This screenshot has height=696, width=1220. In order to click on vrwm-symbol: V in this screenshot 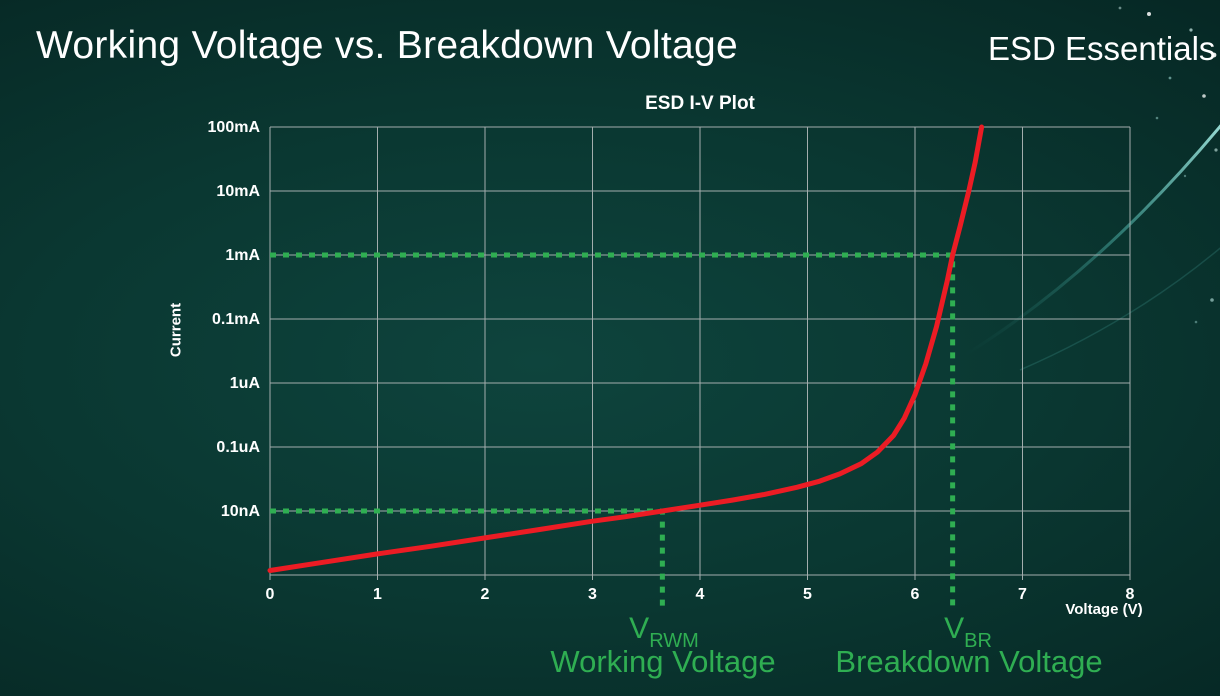, I will do `click(639, 628)`.